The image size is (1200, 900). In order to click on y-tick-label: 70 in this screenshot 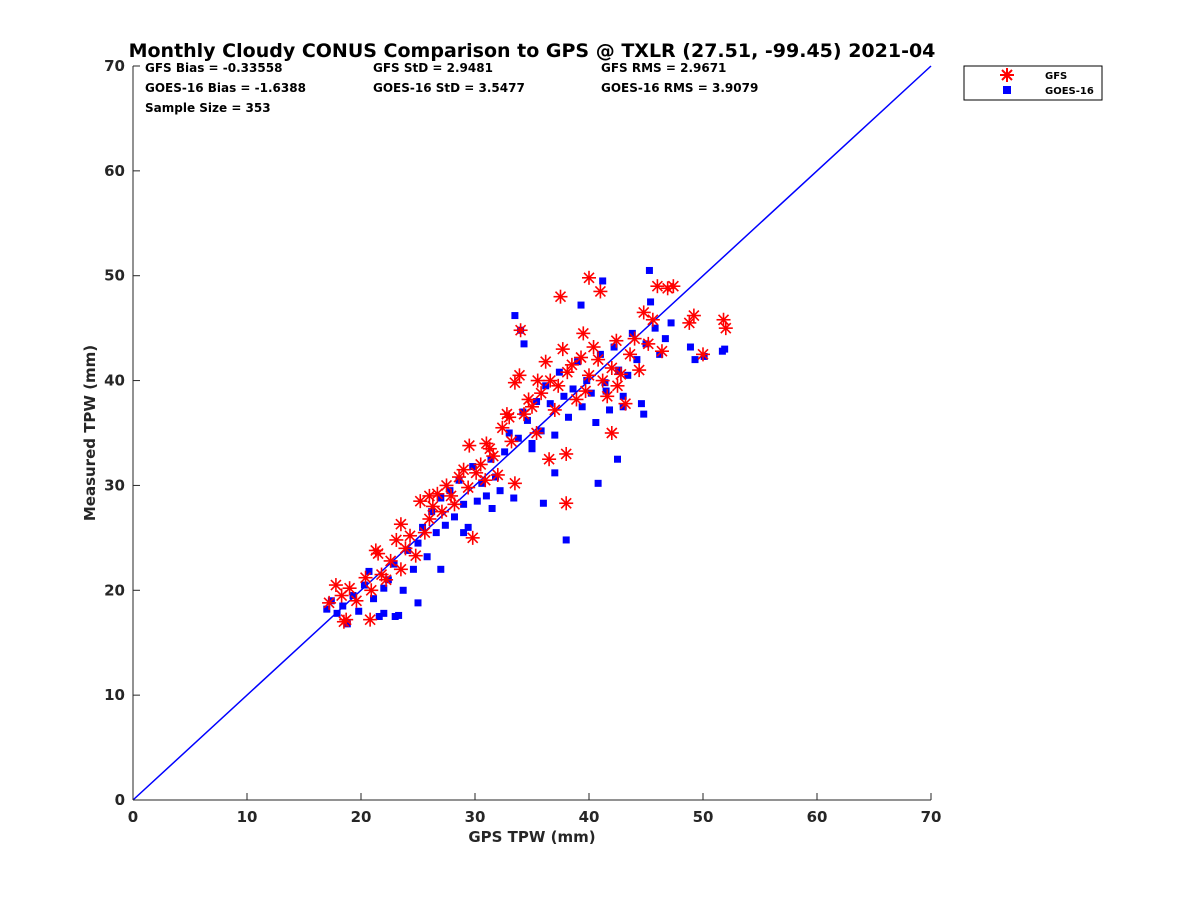, I will do `click(114, 66)`.